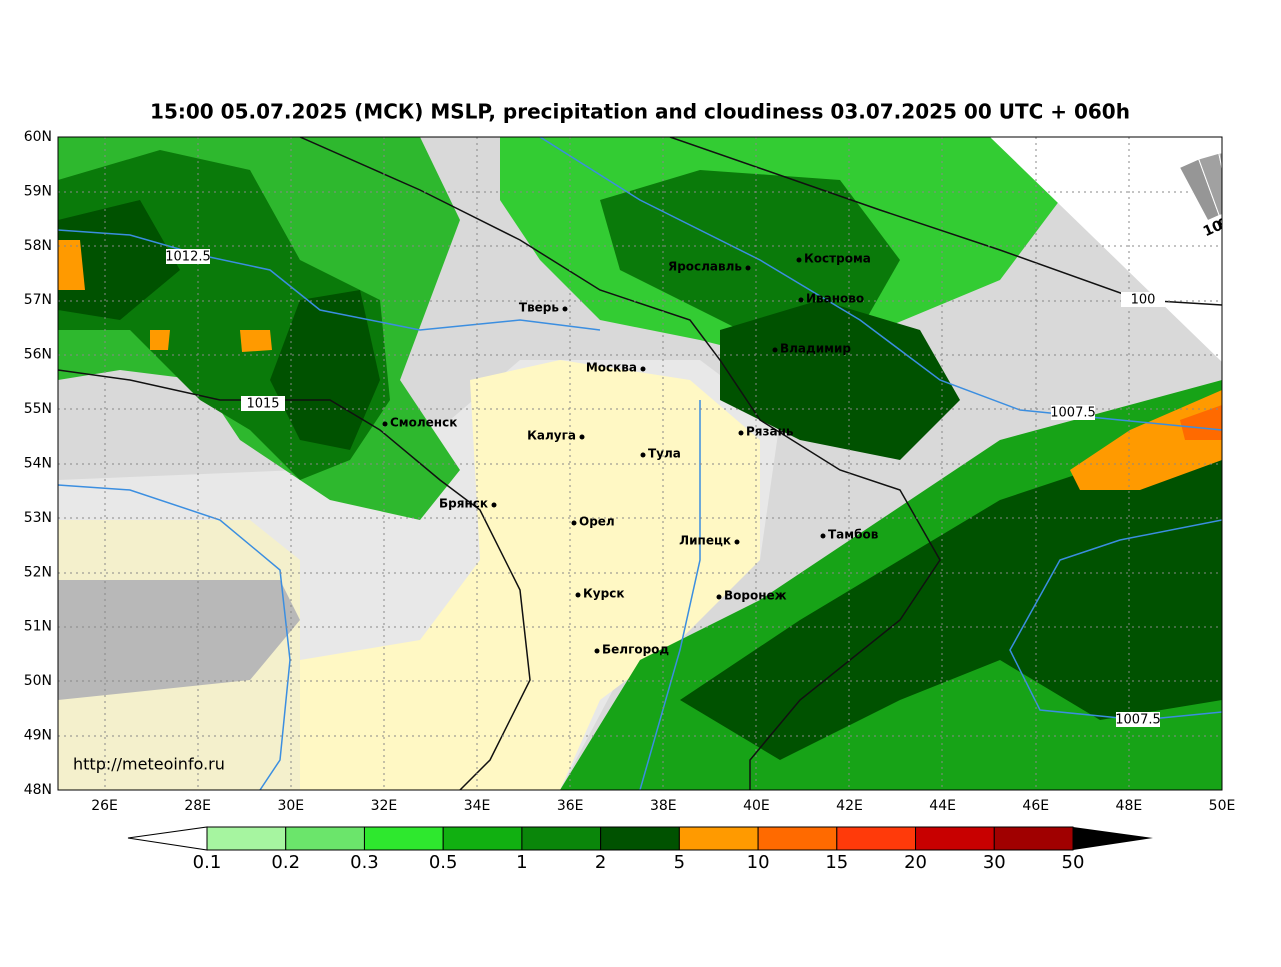 This screenshot has height=967, width=1281. I want to click on lat-label: 49N, so click(38, 736).